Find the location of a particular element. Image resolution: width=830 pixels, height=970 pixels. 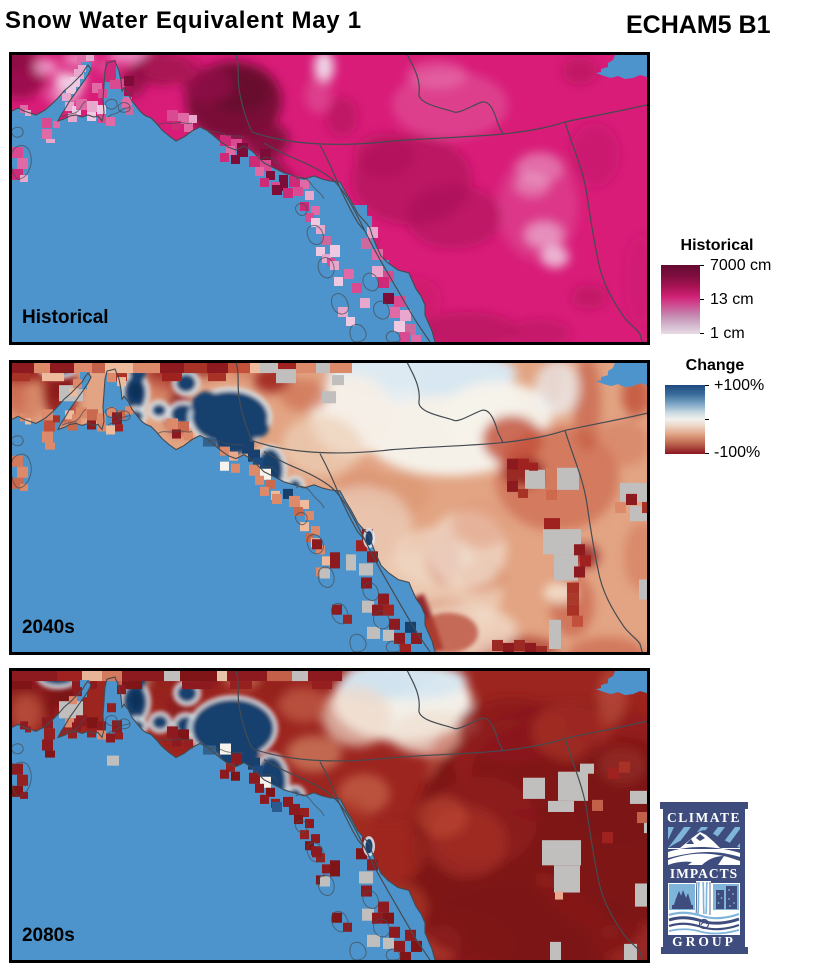

svg-text: CLIMATE is located at coordinates (704, 817).